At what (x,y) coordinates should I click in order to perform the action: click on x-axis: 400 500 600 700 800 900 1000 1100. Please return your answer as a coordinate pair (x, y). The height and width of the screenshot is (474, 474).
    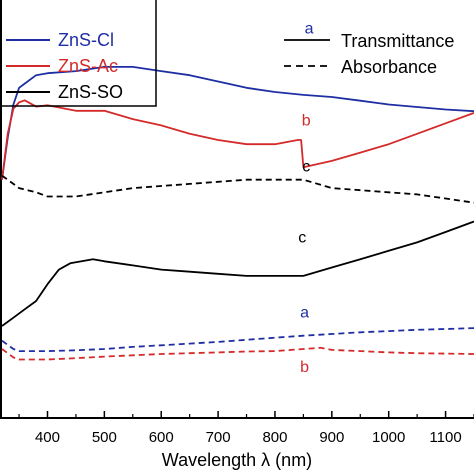
    Looking at the image, I should click on (246, 428).